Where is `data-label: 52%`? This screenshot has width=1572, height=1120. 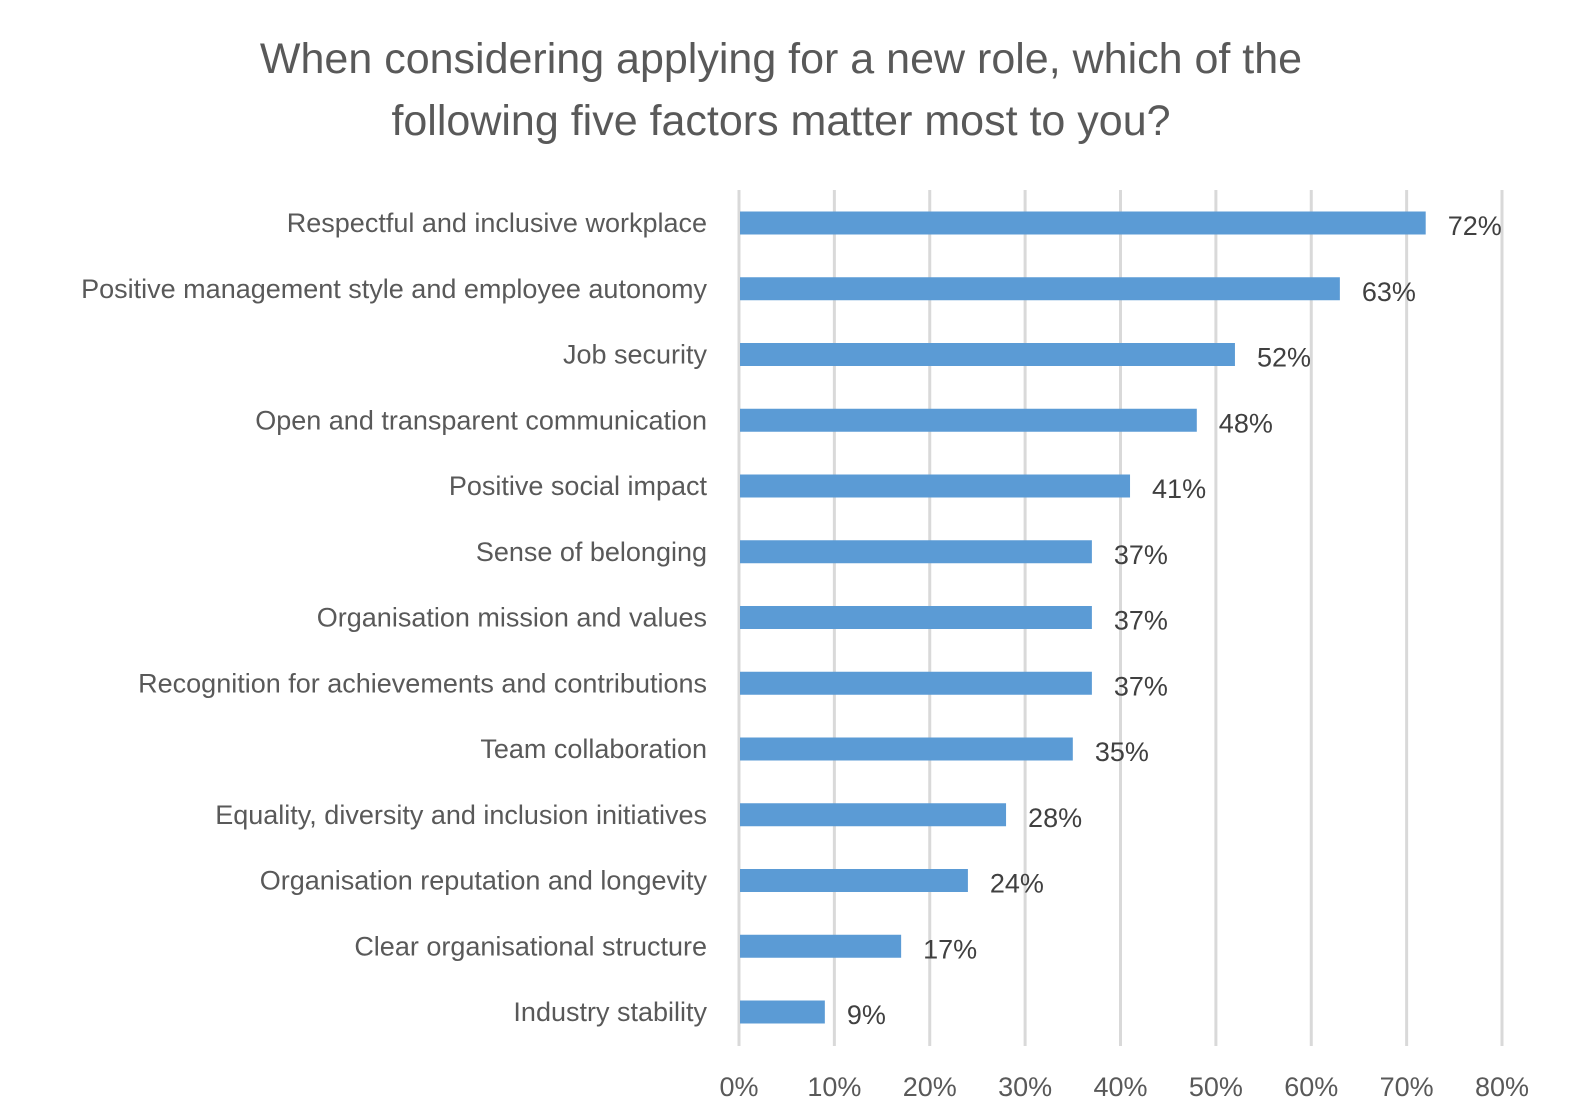 data-label: 52% is located at coordinates (1284, 358).